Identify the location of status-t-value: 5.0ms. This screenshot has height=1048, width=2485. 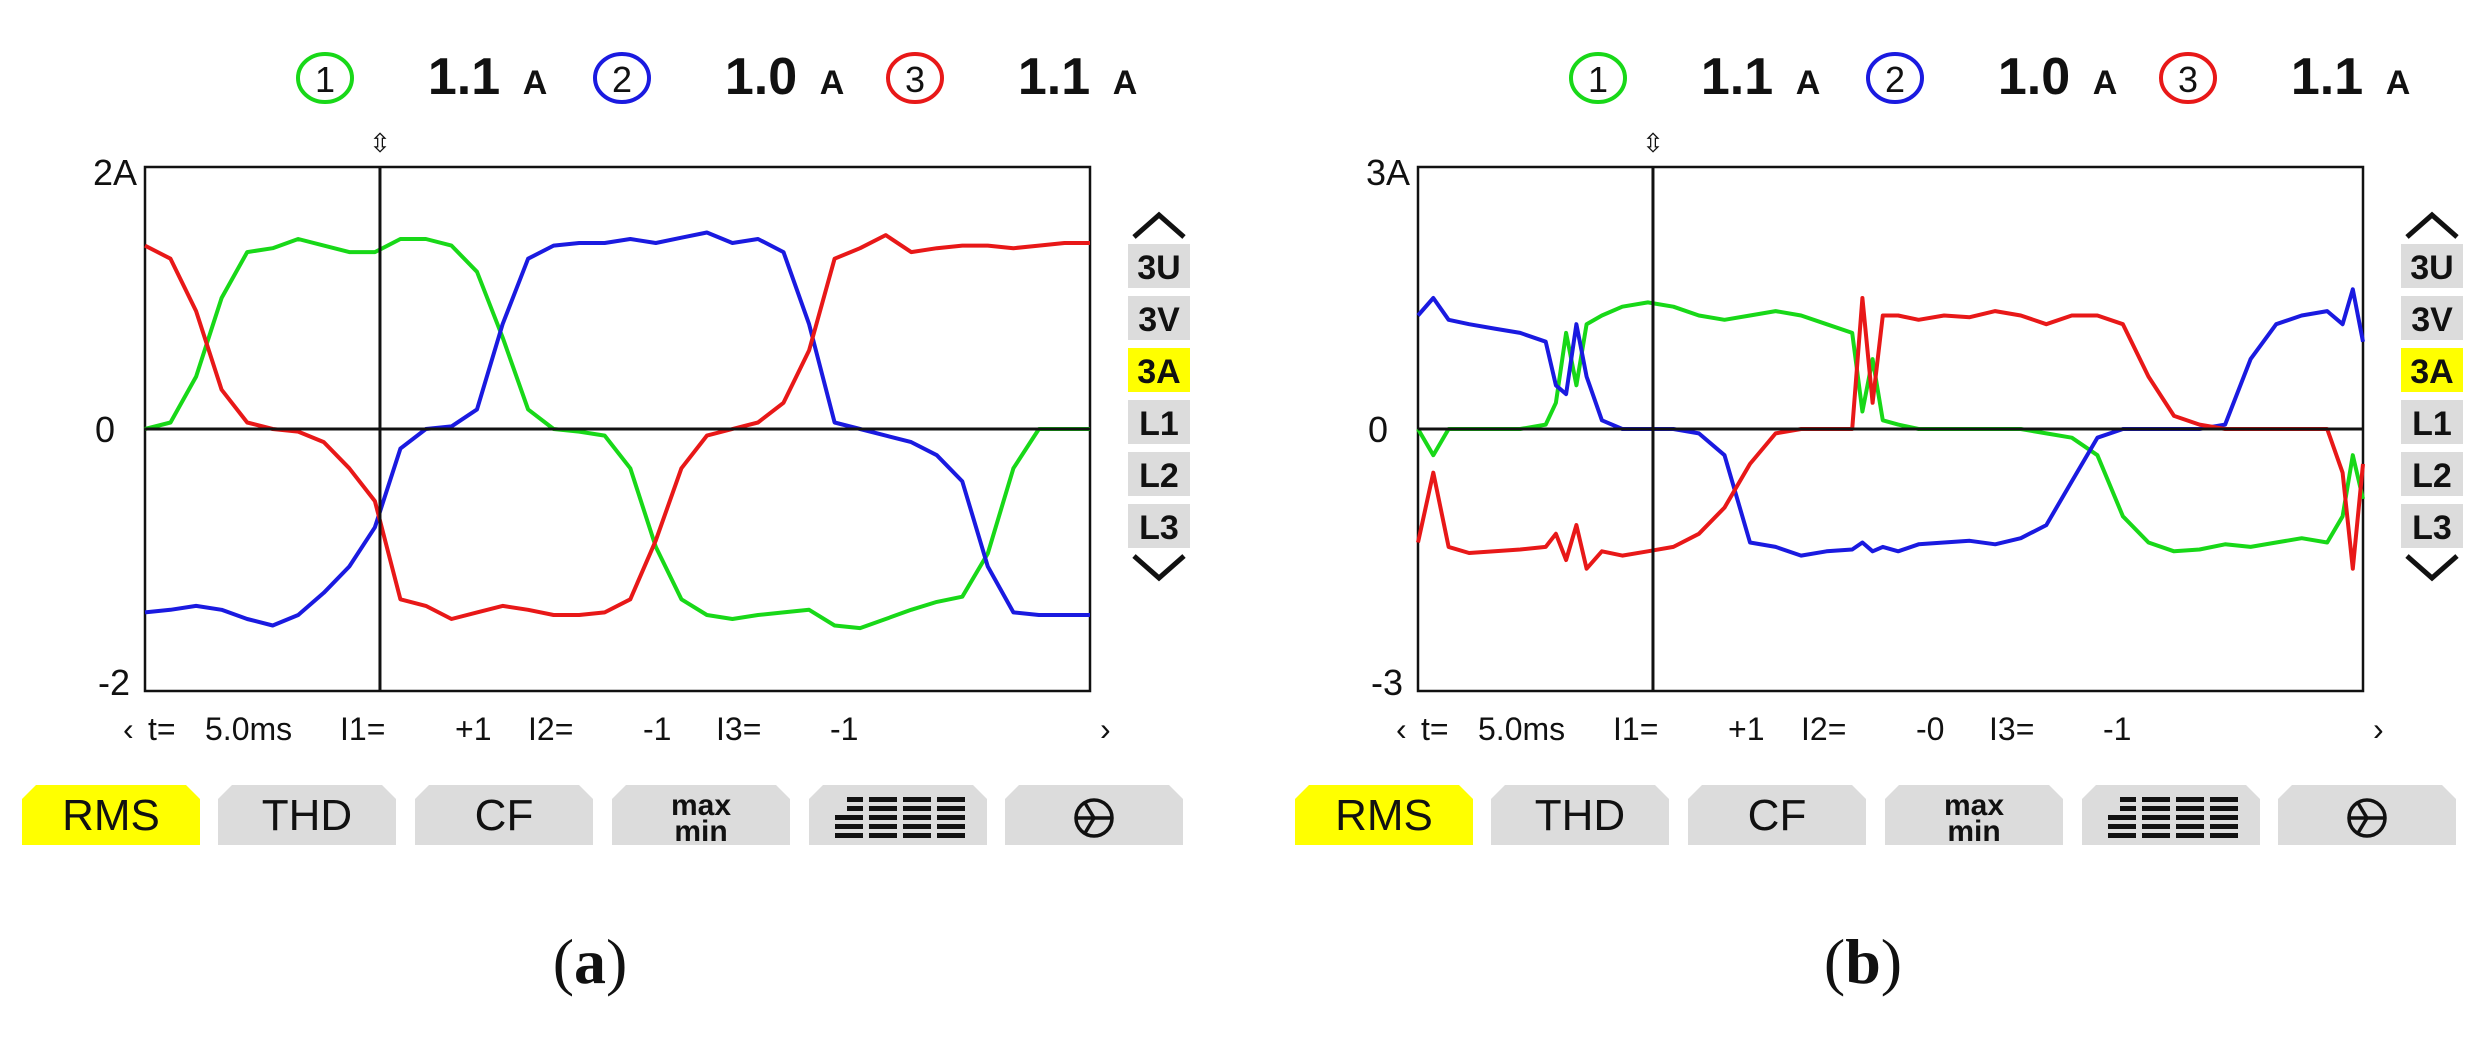
(1521, 729).